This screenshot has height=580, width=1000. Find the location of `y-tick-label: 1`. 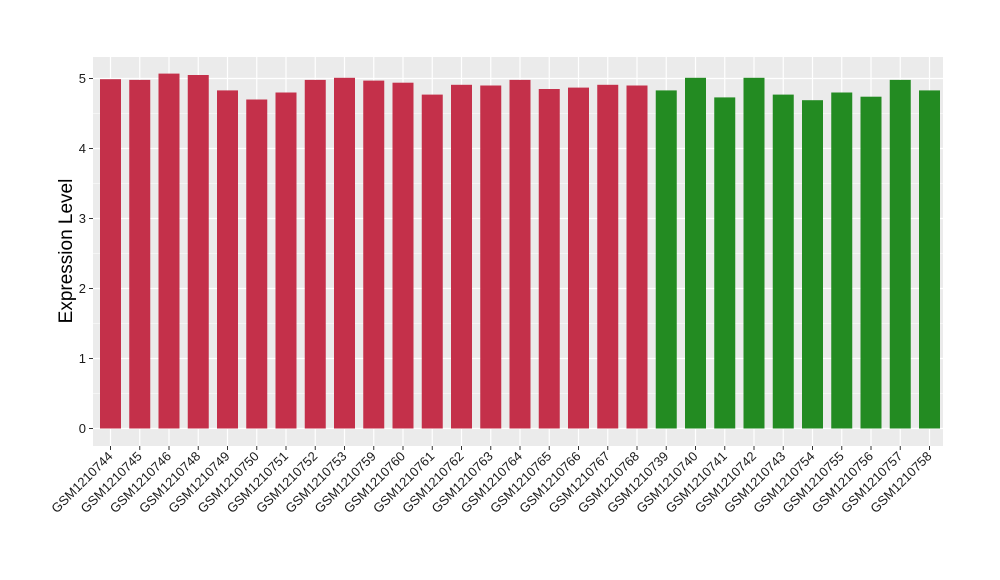

y-tick-label: 1 is located at coordinates (82, 358).